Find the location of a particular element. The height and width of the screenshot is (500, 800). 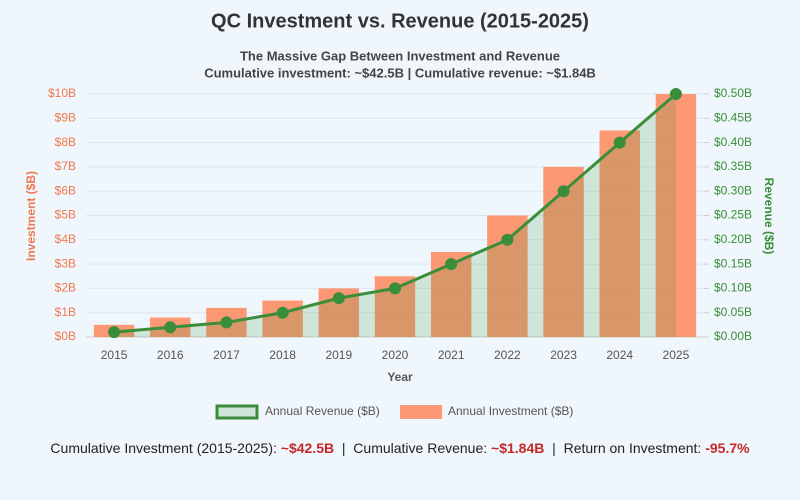

footer-value: ~$42.5B is located at coordinates (307, 448).